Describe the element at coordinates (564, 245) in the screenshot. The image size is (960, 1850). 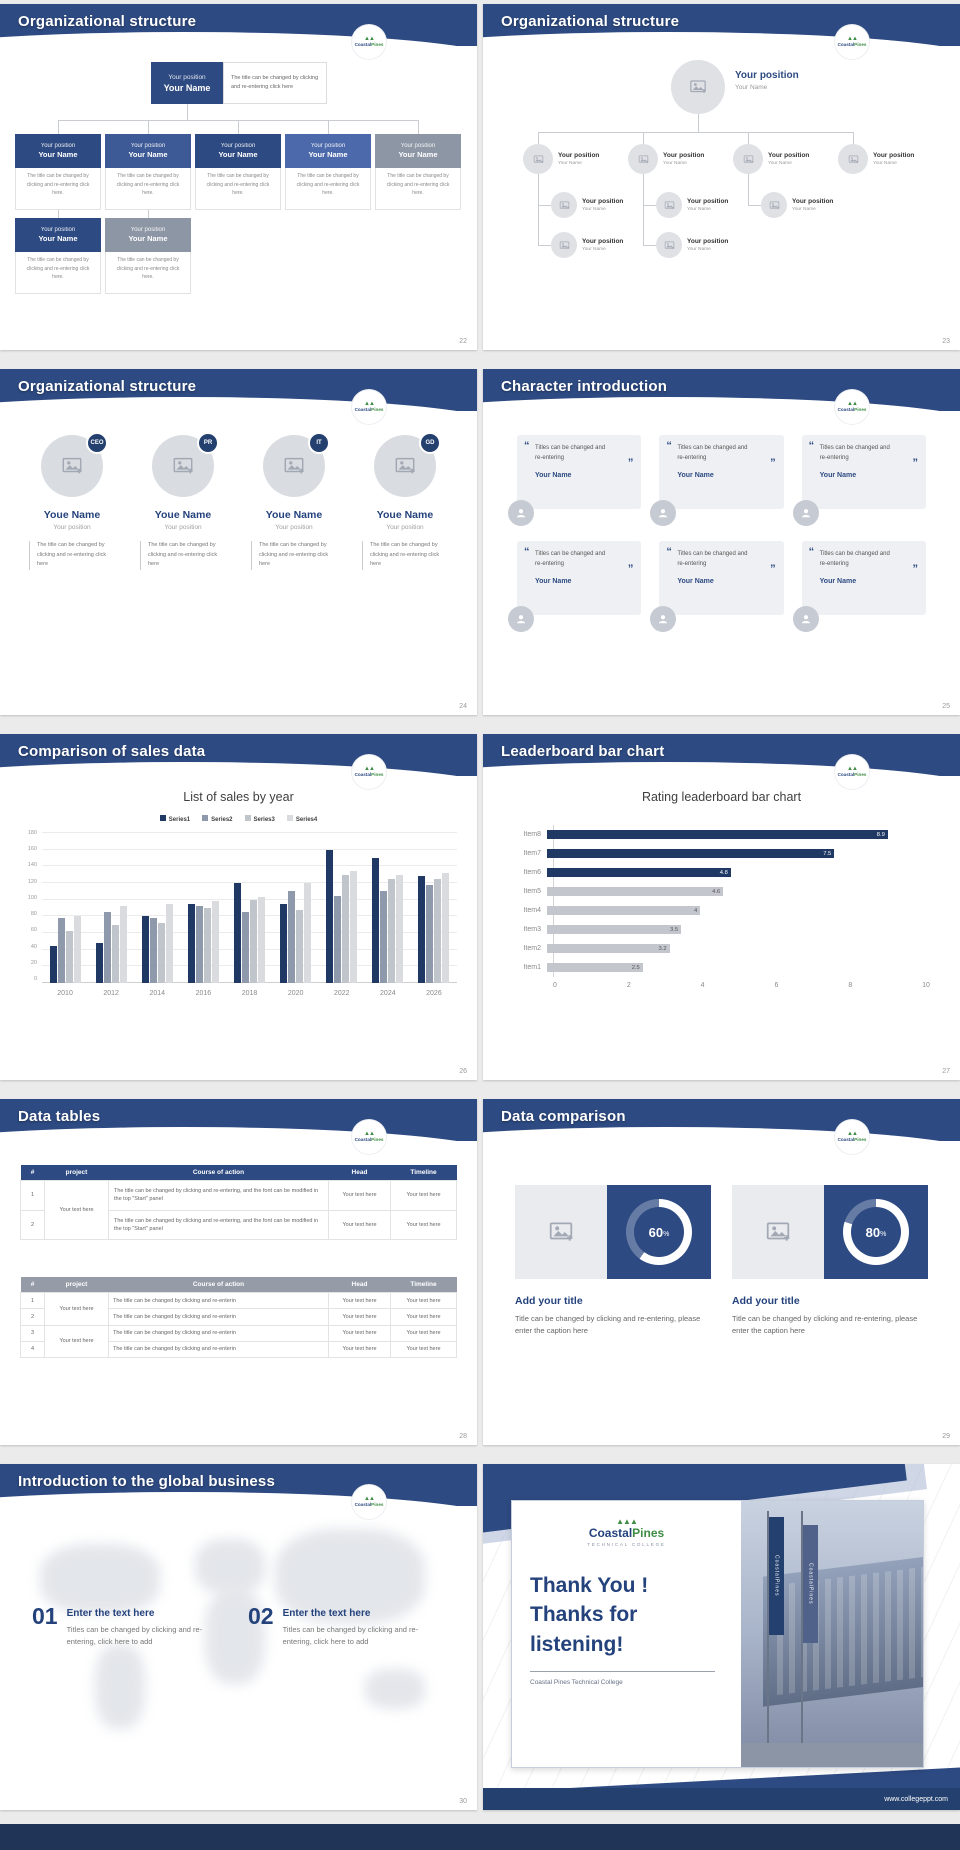
I see `photo-placeholder` at that location.